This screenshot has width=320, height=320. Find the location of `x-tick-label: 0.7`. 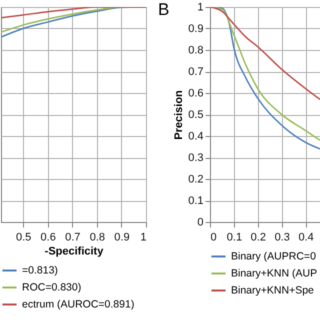

x-tick-label: 0.7 is located at coordinates (72, 238).